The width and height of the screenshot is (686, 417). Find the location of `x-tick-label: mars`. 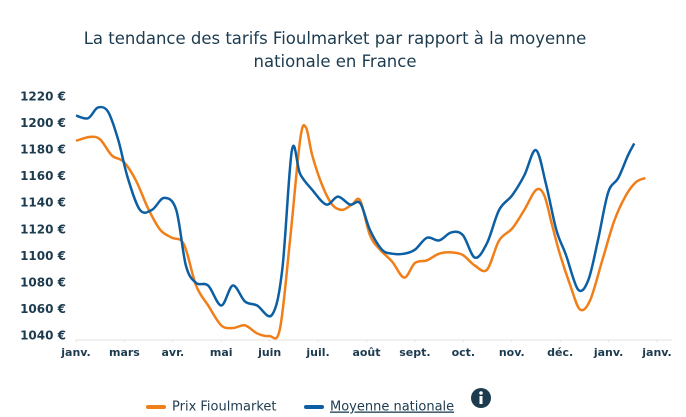

x-tick-label: mars is located at coordinates (124, 352).